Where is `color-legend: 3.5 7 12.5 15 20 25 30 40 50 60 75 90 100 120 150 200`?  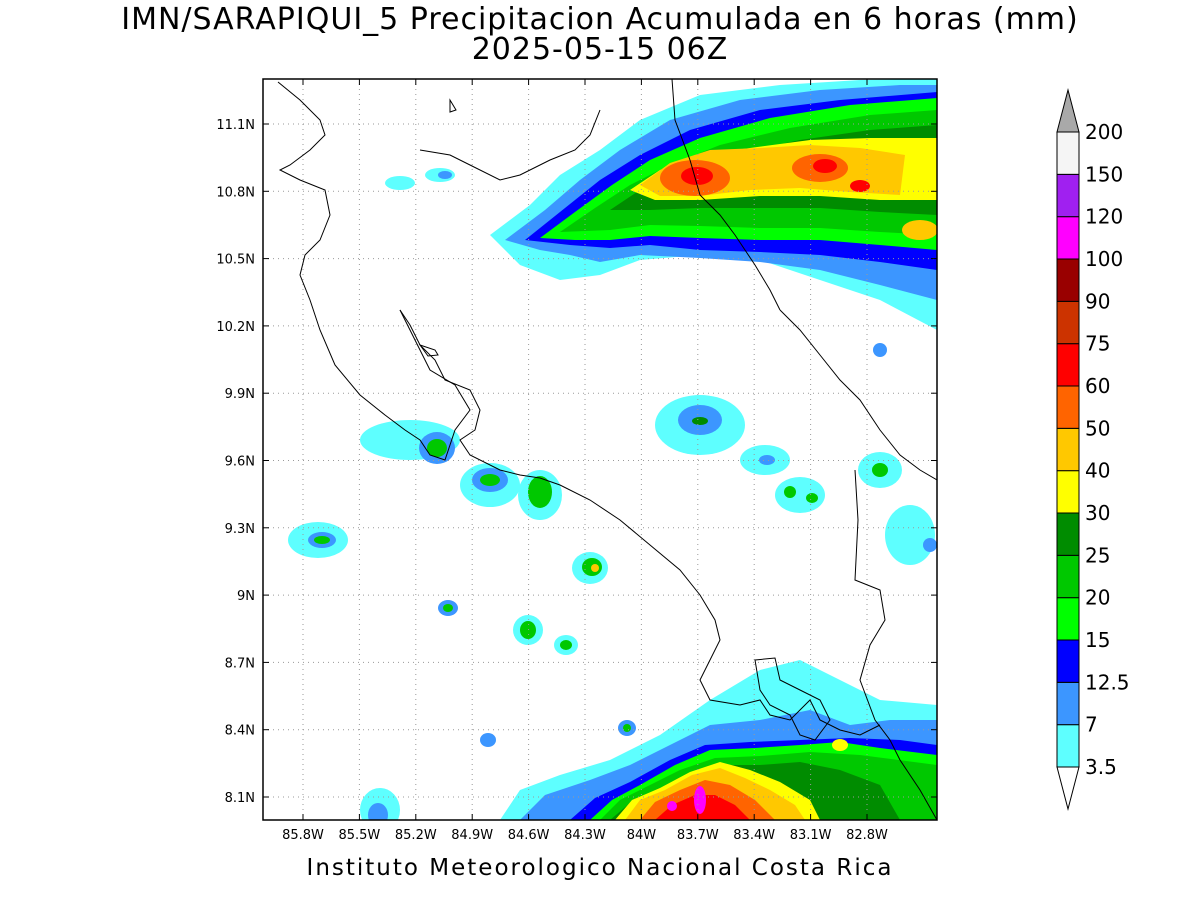
color-legend: 3.5 7 12.5 15 20 25 30 40 50 60 75 90 100 120 150 200 is located at coordinates (1093, 449).